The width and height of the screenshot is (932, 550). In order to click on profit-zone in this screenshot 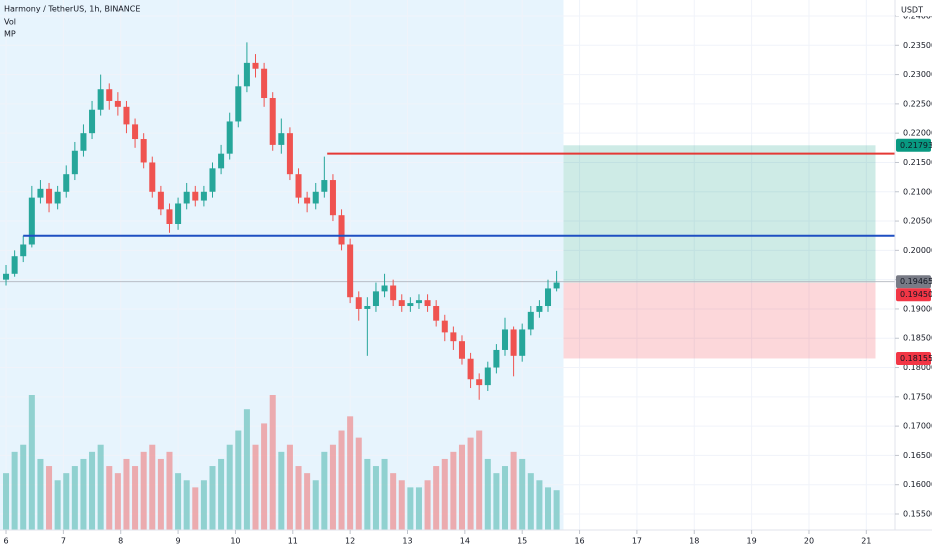, I will do `click(719, 214)`.